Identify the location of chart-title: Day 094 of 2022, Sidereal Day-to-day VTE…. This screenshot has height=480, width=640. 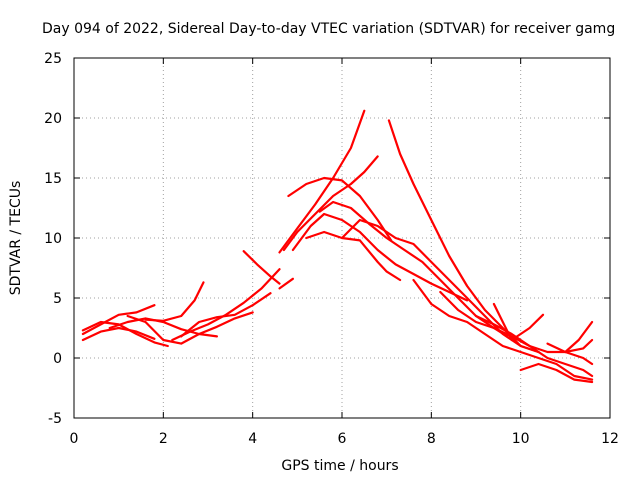
(328, 29).